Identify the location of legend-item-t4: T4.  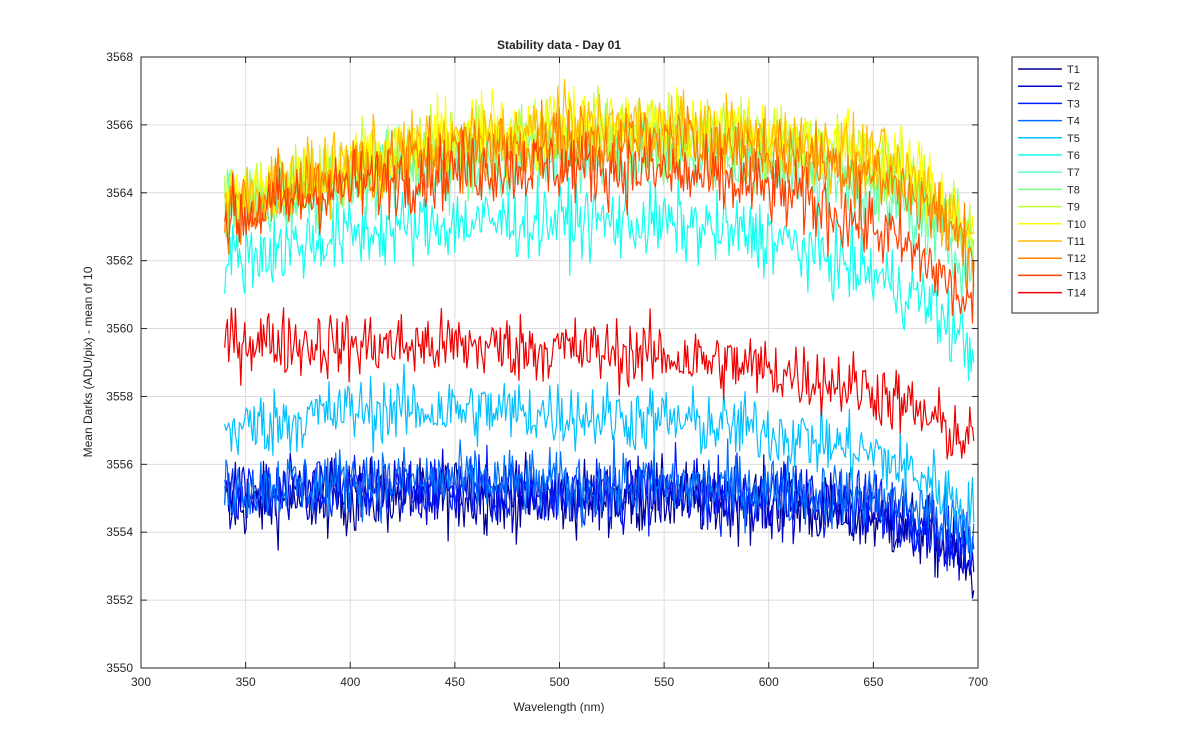
(1049, 122).